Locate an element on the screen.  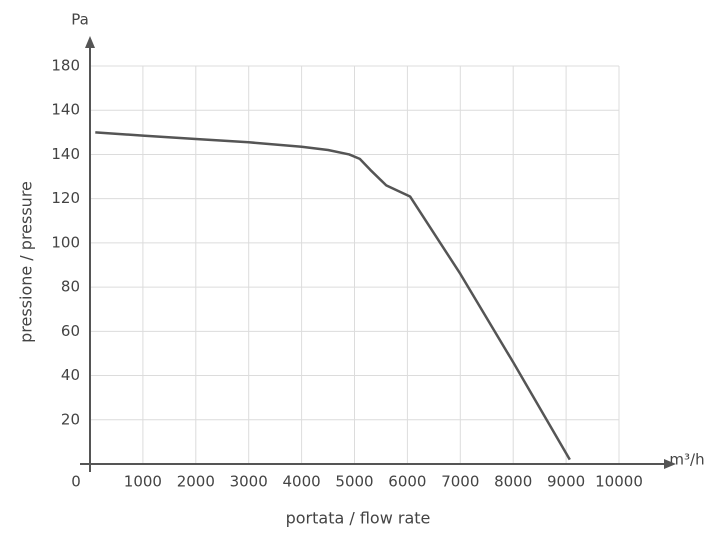
x-arrow is located at coordinates (670, 464).